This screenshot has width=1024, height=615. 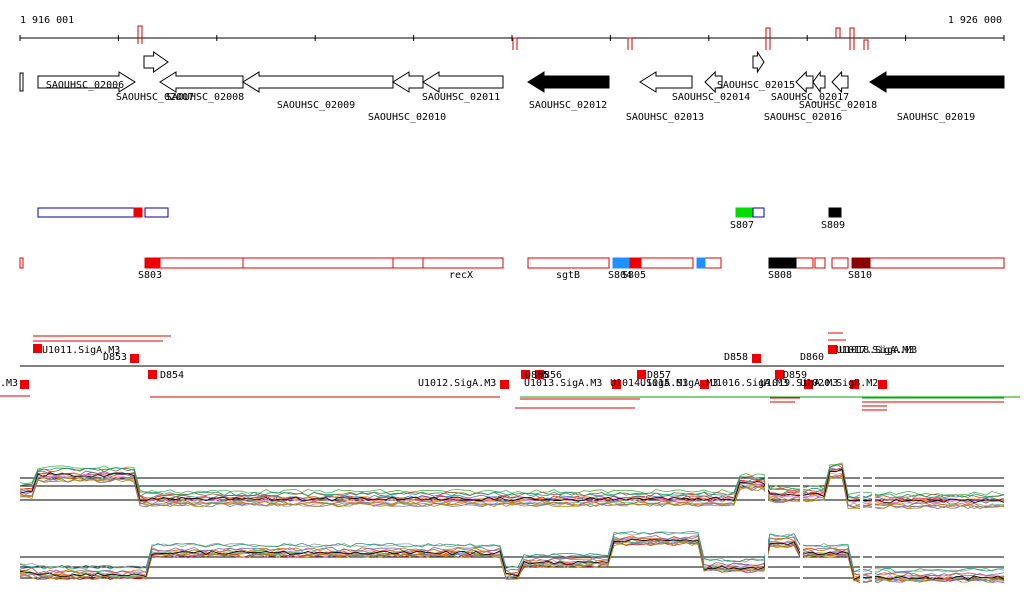 I want to click on promoter-label: U1019.SigA.M3, so click(x=799, y=383).